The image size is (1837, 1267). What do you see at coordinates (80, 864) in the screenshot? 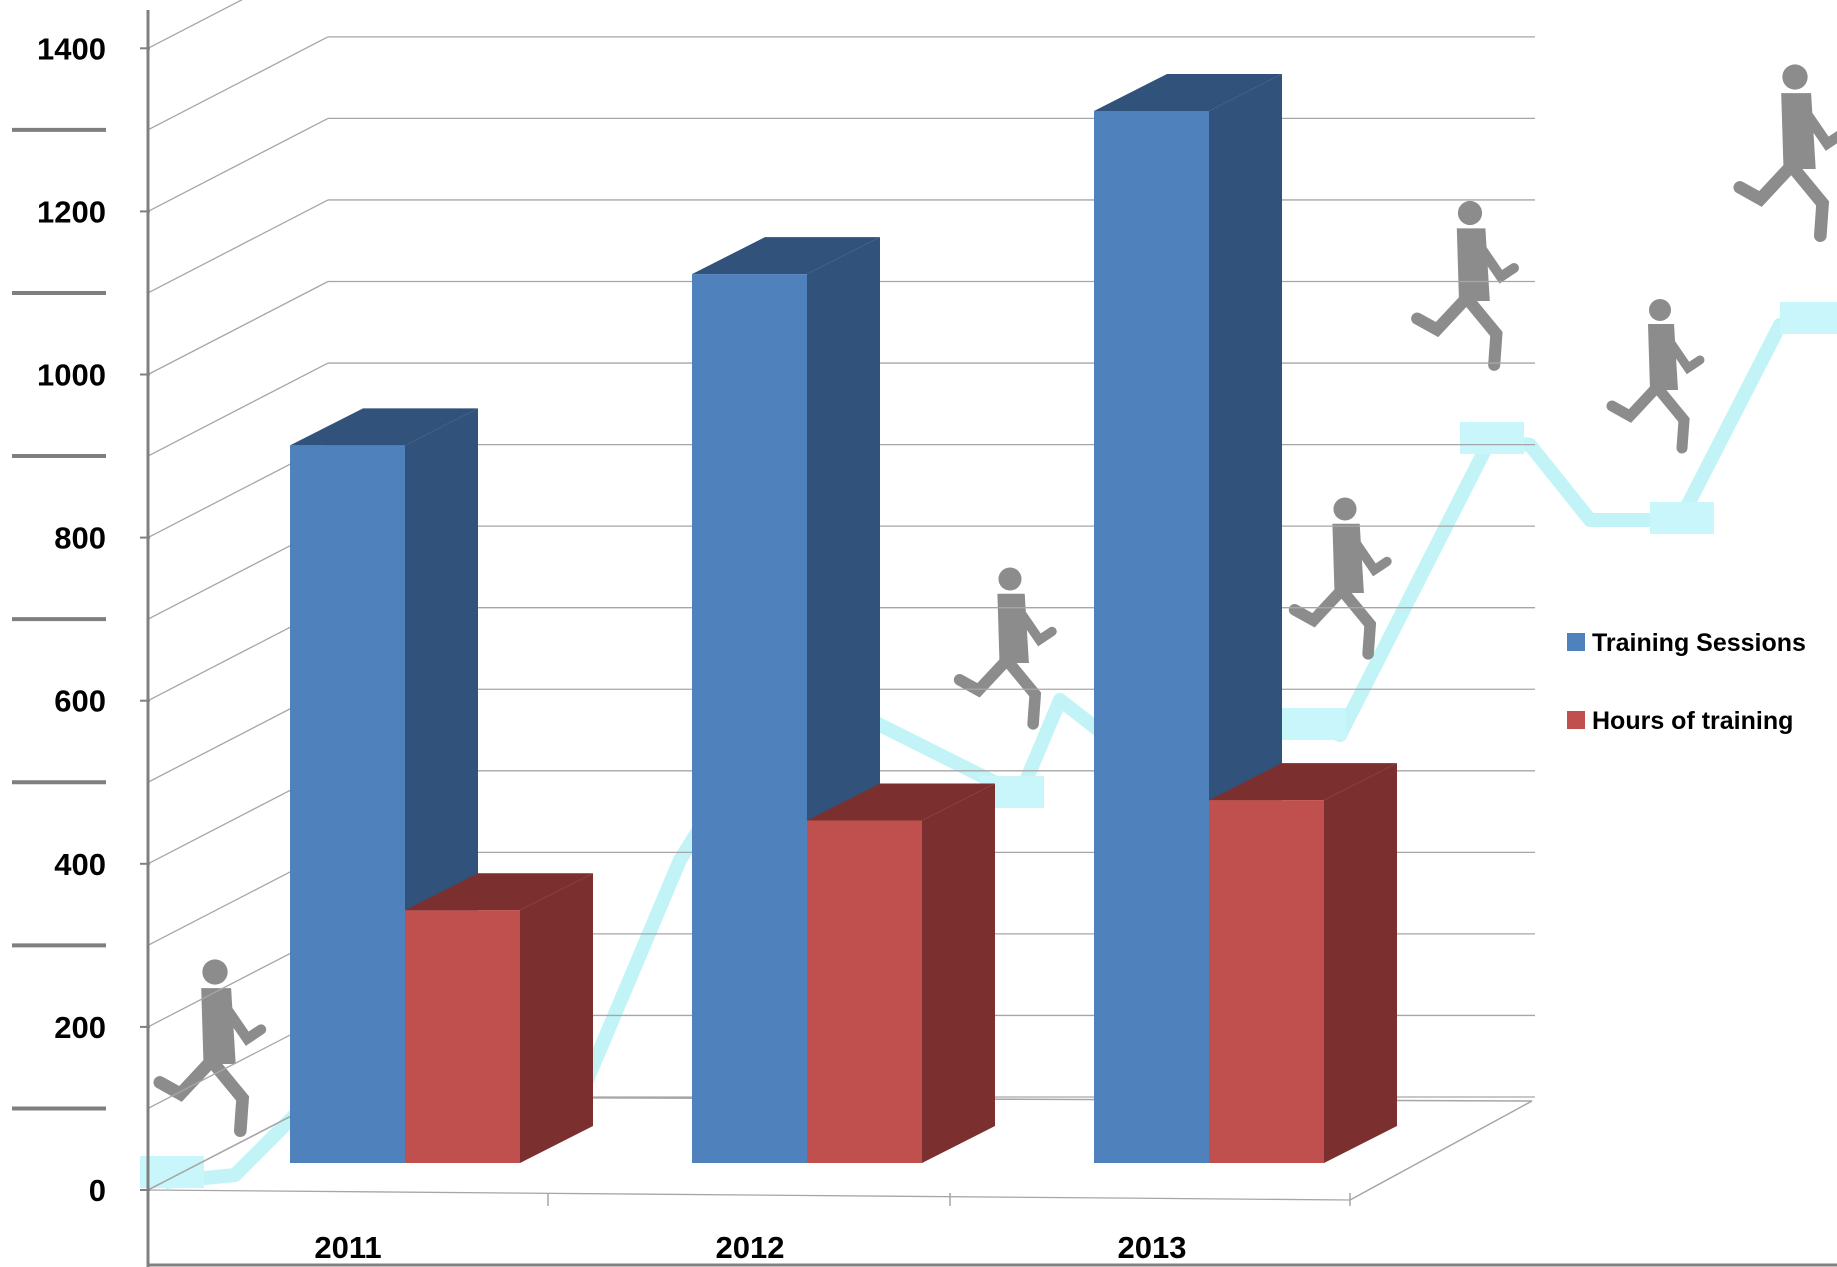
I see `y-tick-label: 400` at bounding box center [80, 864].